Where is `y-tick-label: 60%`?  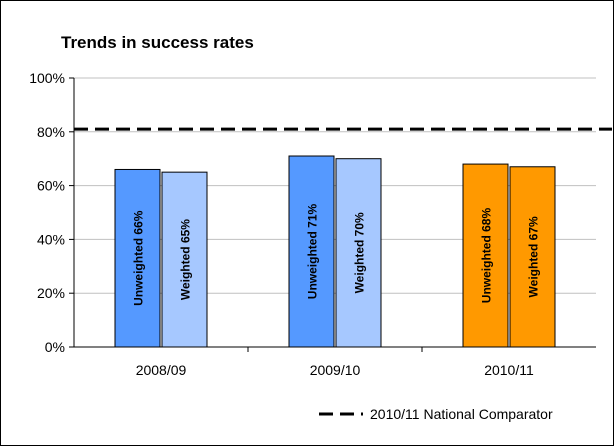
y-tick-label: 60% is located at coordinates (51, 186).